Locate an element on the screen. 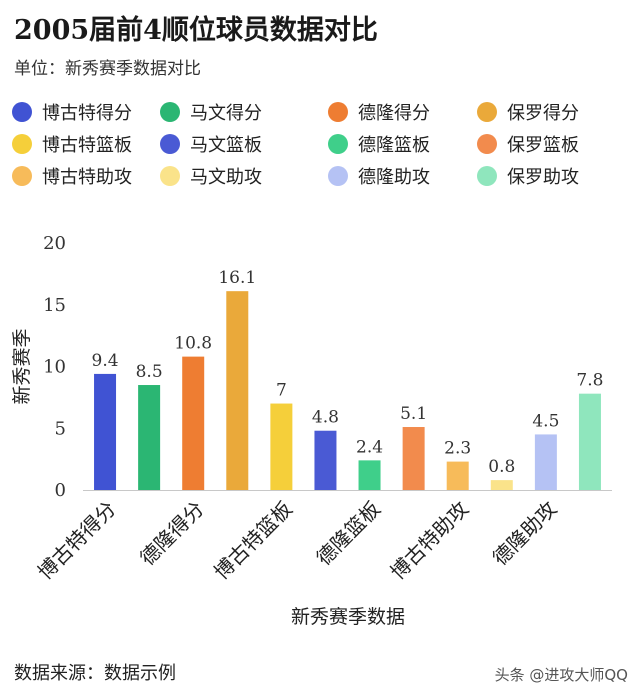  x-axis-label: 新秀赛季数据 is located at coordinates (348, 617).